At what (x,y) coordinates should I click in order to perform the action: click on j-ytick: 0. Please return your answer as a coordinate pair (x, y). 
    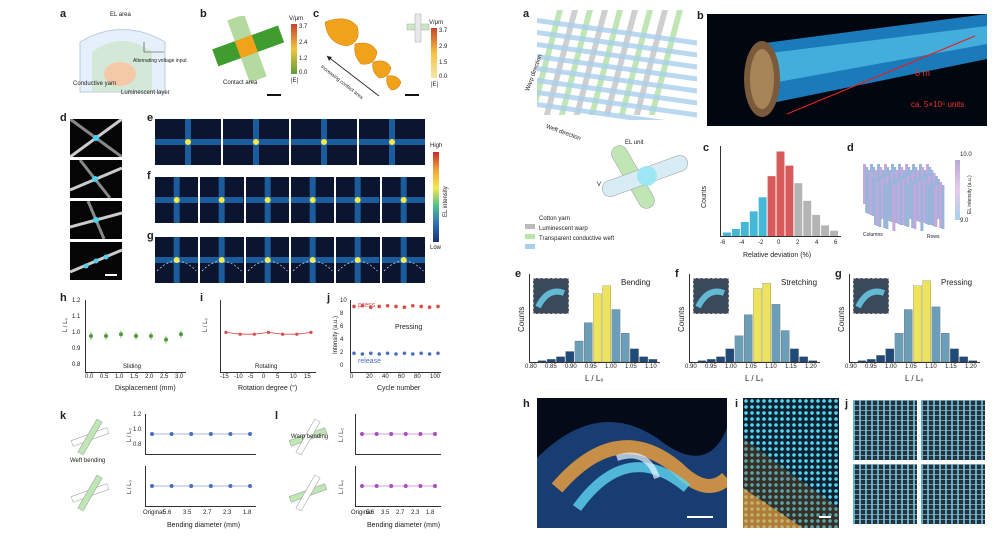
    Looking at the image, I should click on (342, 366).